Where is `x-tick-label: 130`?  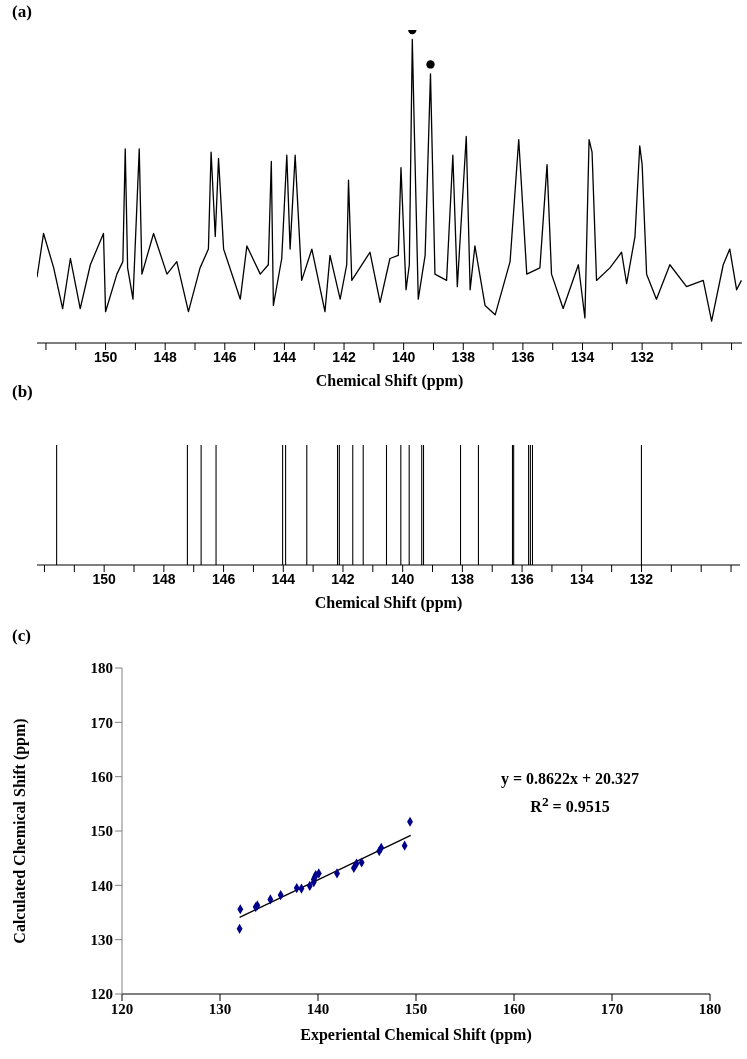
x-tick-label: 130 is located at coordinates (220, 1008).